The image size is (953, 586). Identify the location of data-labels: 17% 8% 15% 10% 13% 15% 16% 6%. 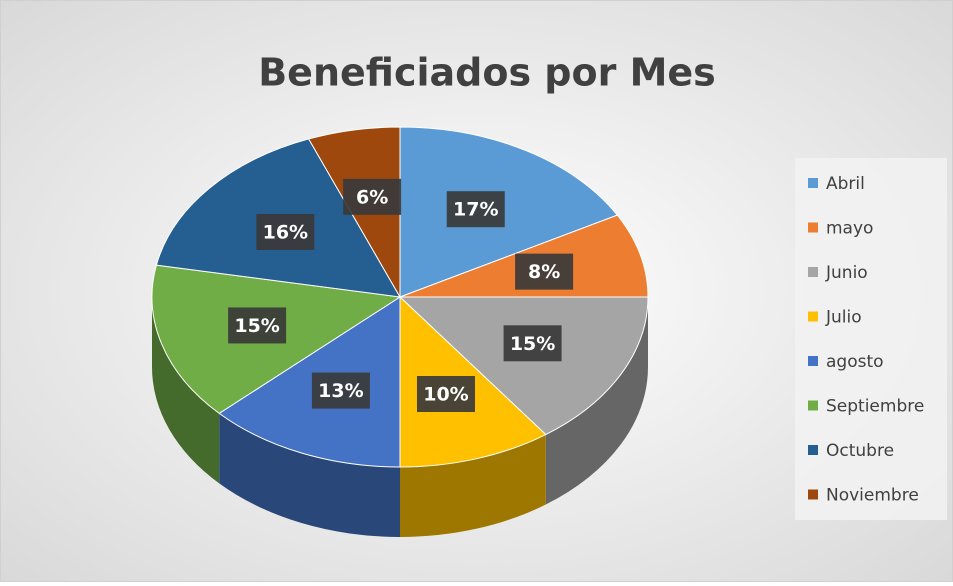
(401, 295).